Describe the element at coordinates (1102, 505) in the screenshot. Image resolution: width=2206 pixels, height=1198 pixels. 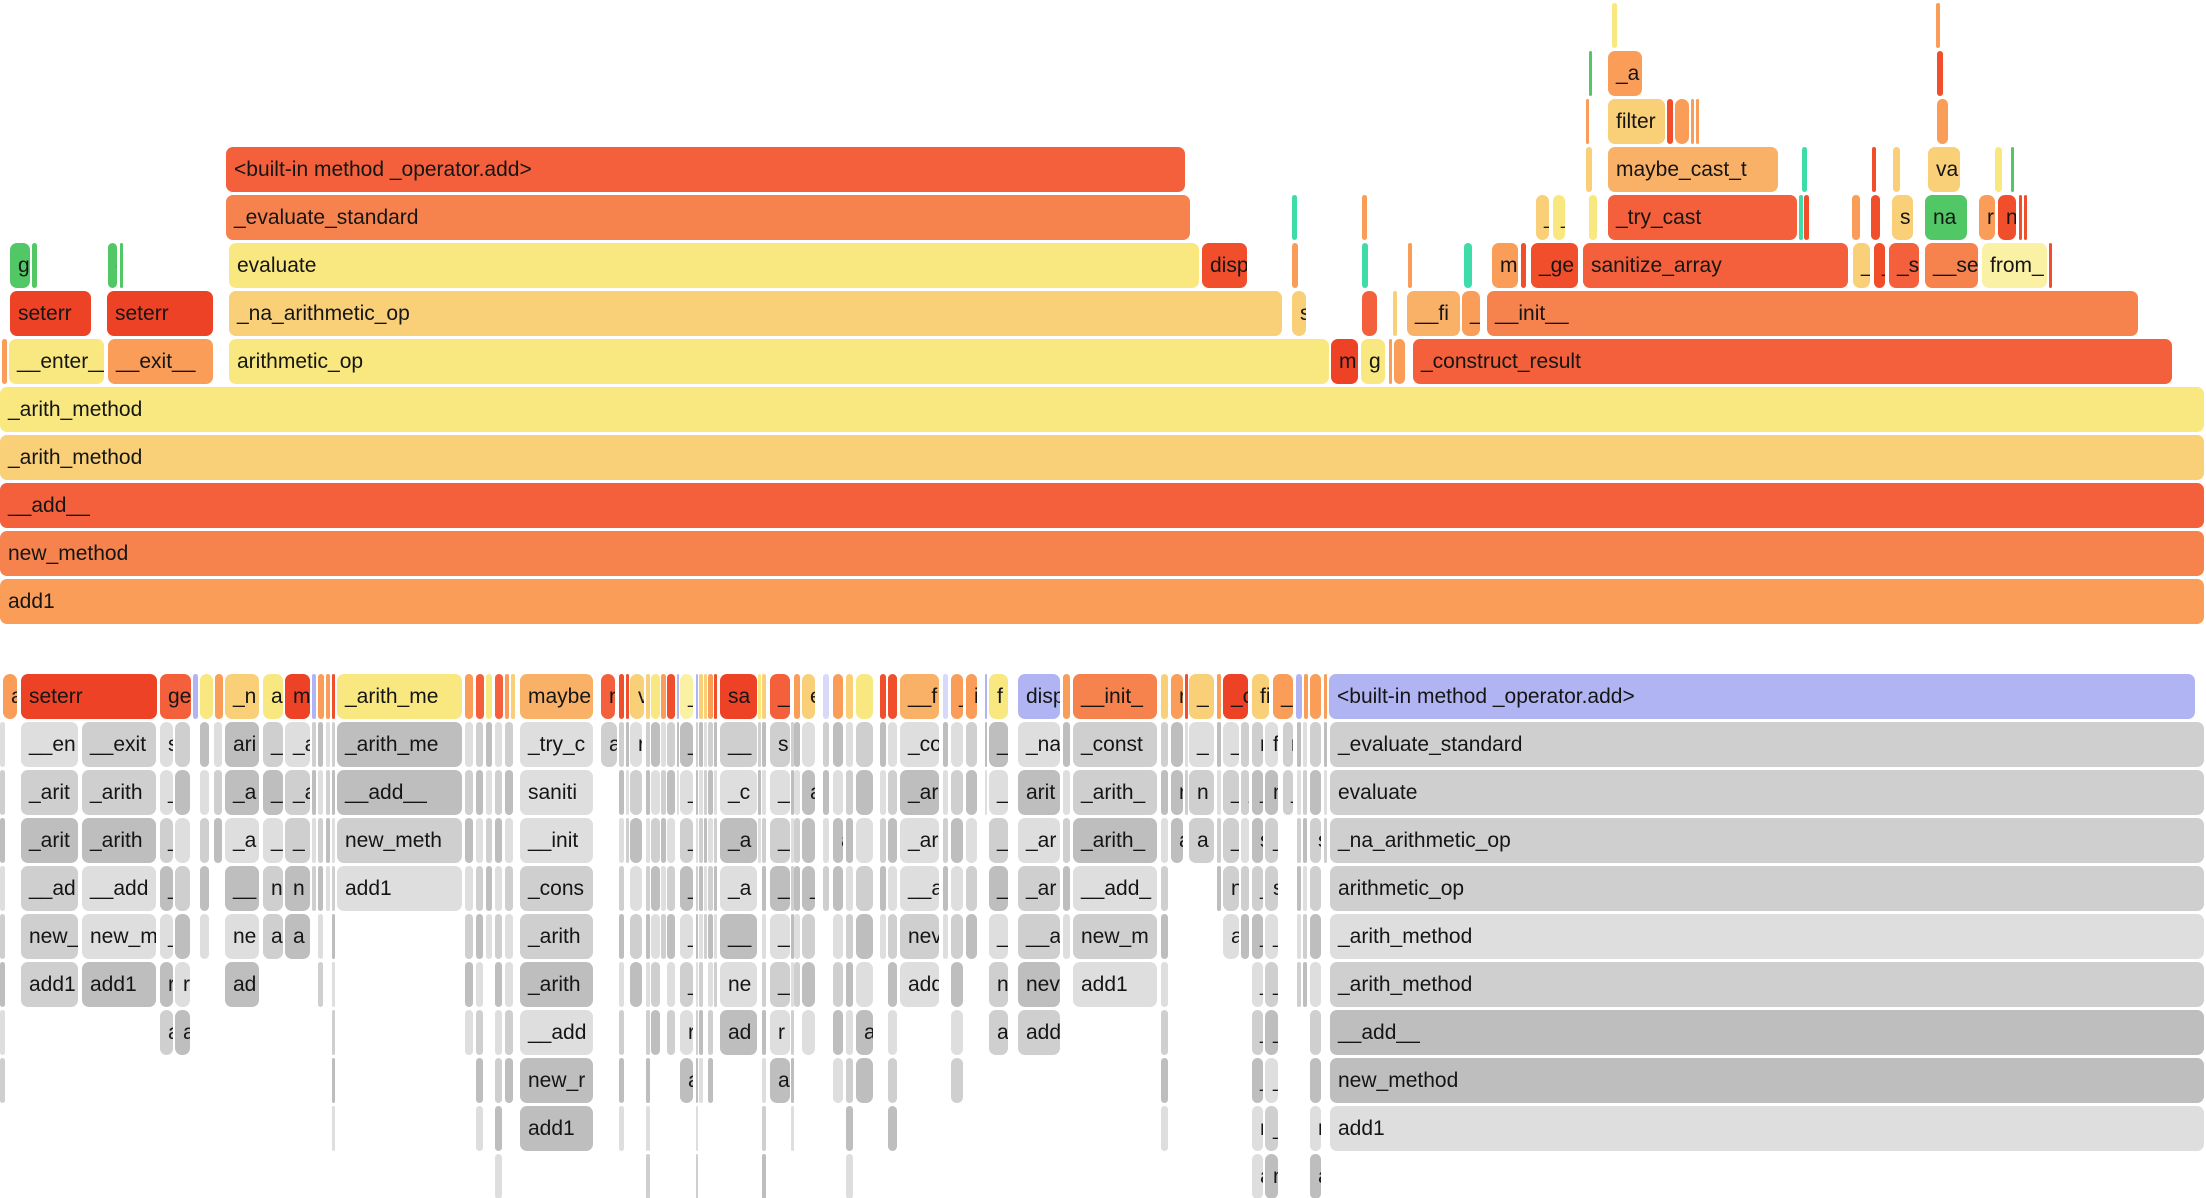
I see `flame-frame: __add__` at that location.